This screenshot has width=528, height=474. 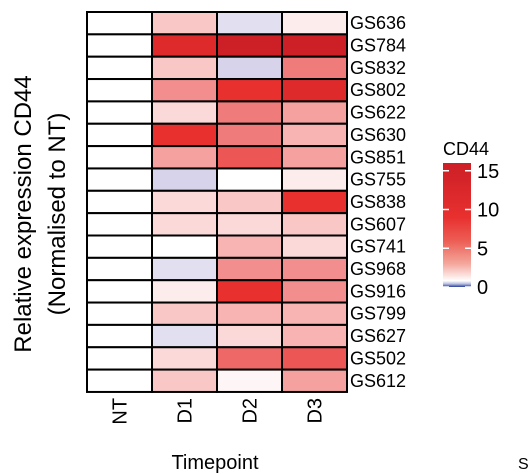 What do you see at coordinates (314, 90) in the screenshot?
I see `heatmap-cell-GS802-D3` at bounding box center [314, 90].